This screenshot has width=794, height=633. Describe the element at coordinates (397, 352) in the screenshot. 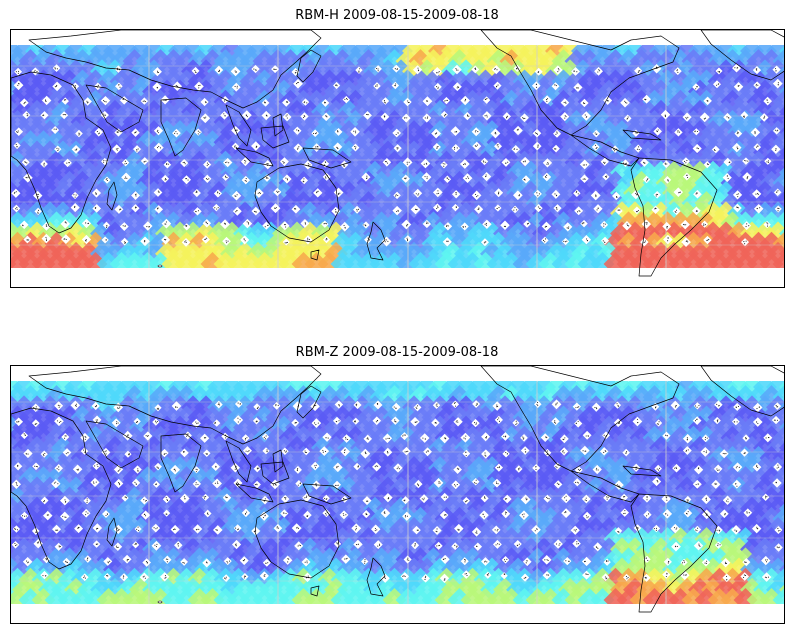

I see `panel-title-rbm-z: RBM-Z 2009-08-15-2009-08-18` at that location.